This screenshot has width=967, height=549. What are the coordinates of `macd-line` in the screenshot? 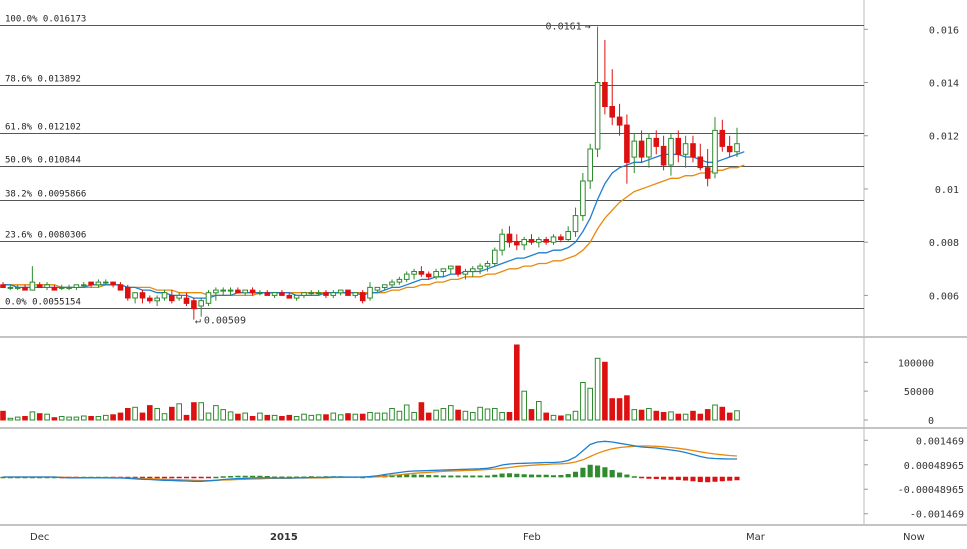 It's located at (370, 461).